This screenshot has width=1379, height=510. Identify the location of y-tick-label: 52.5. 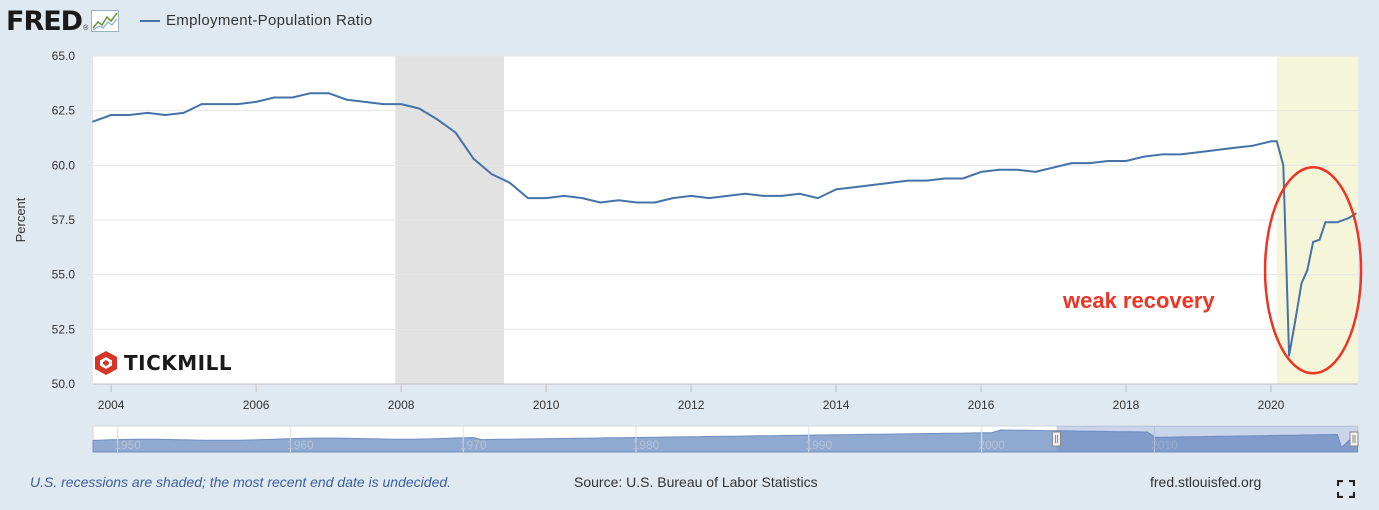
(64, 329).